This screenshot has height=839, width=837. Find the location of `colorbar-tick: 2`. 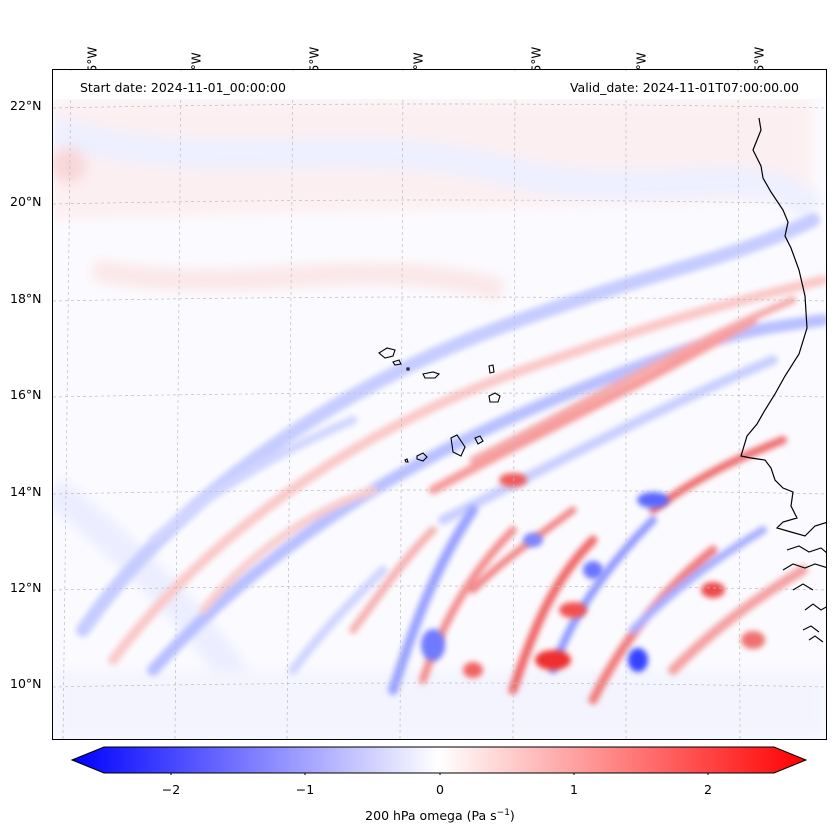

colorbar-tick: 2 is located at coordinates (708, 789).